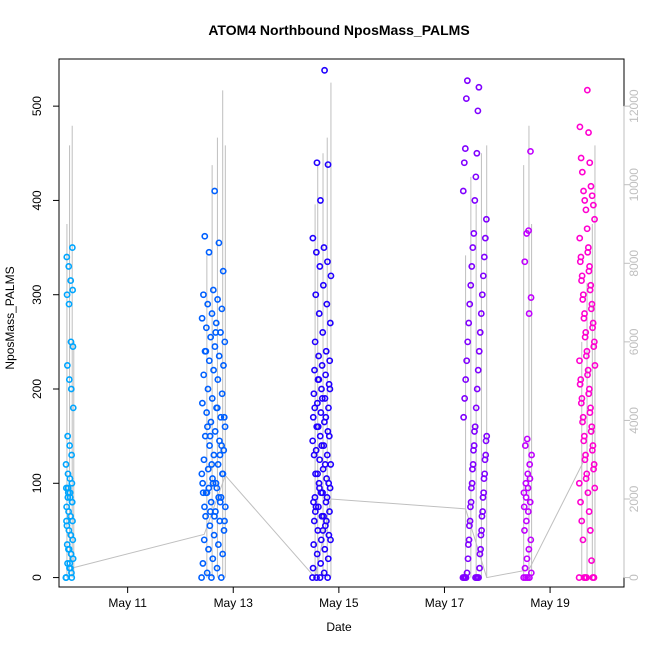 The width and height of the screenshot is (650, 650). I want to click on y2-tick-label: 8000, so click(634, 263).